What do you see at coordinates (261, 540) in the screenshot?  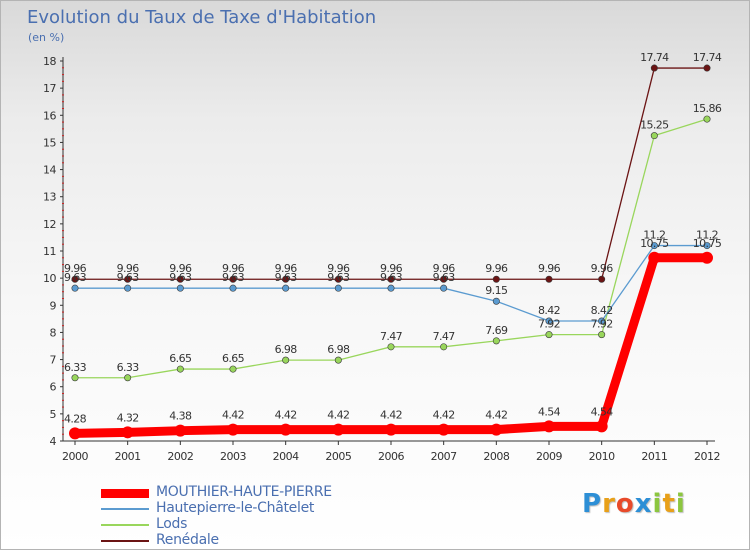 I see `legend-item: Renédale` at bounding box center [261, 540].